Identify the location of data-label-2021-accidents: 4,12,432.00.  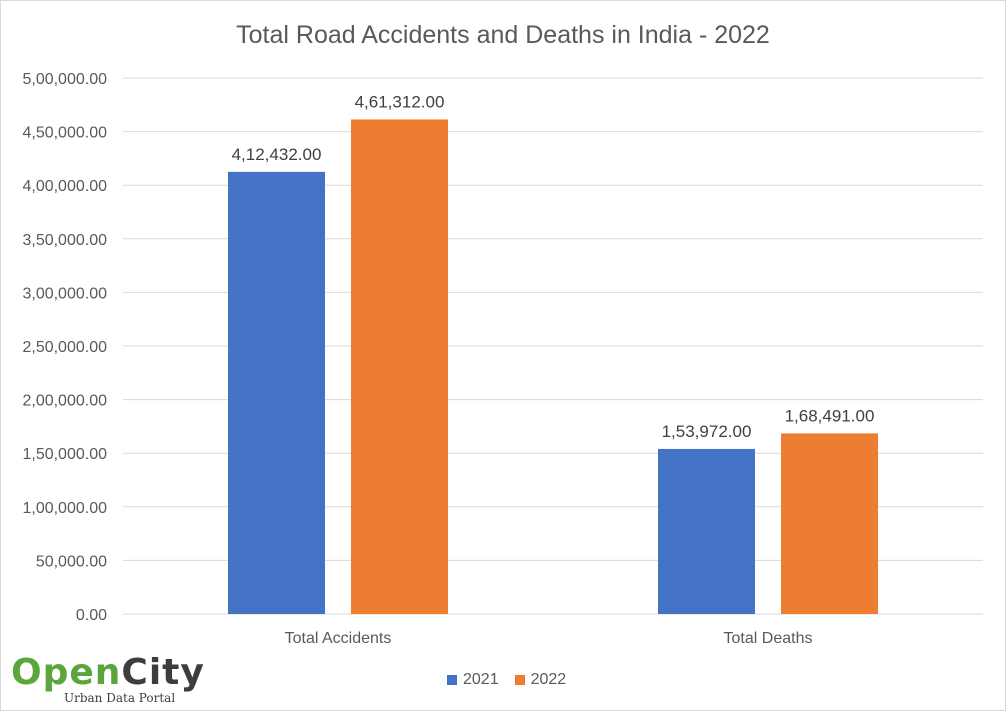
(277, 154).